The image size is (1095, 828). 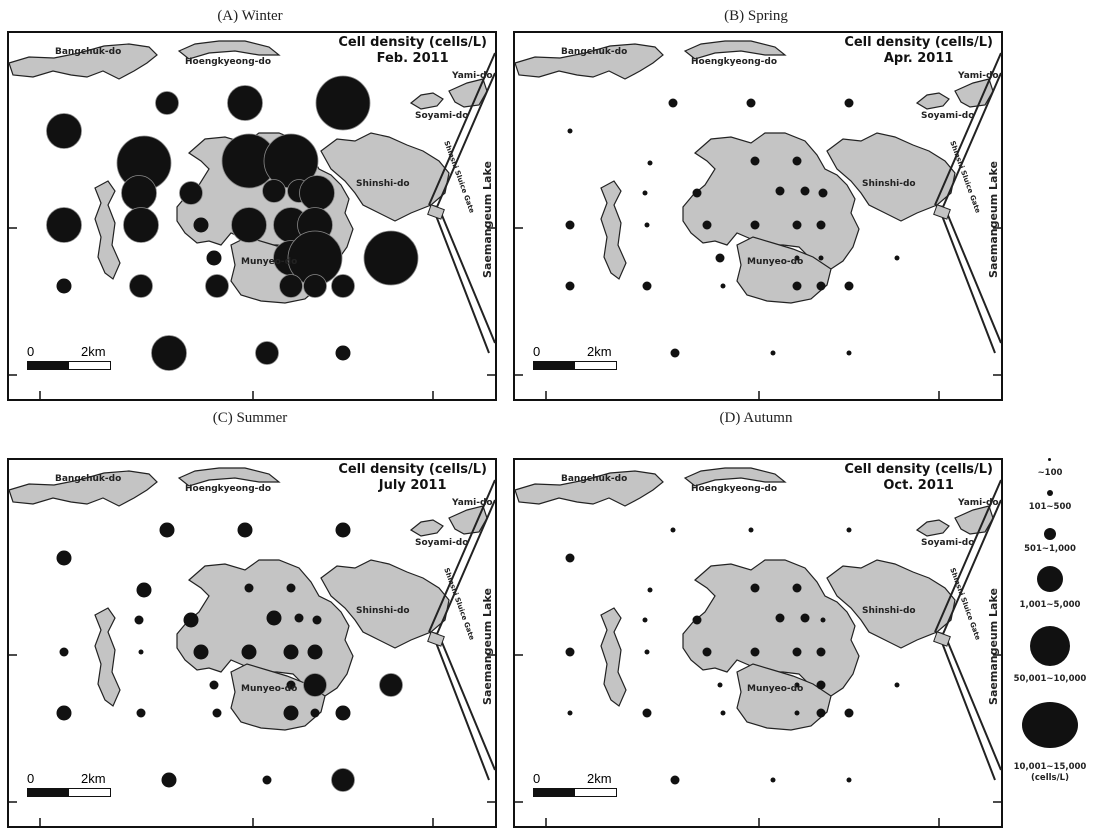 What do you see at coordinates (1050, 679) in the screenshot?
I see `legend-label: 50,001~10,000` at bounding box center [1050, 679].